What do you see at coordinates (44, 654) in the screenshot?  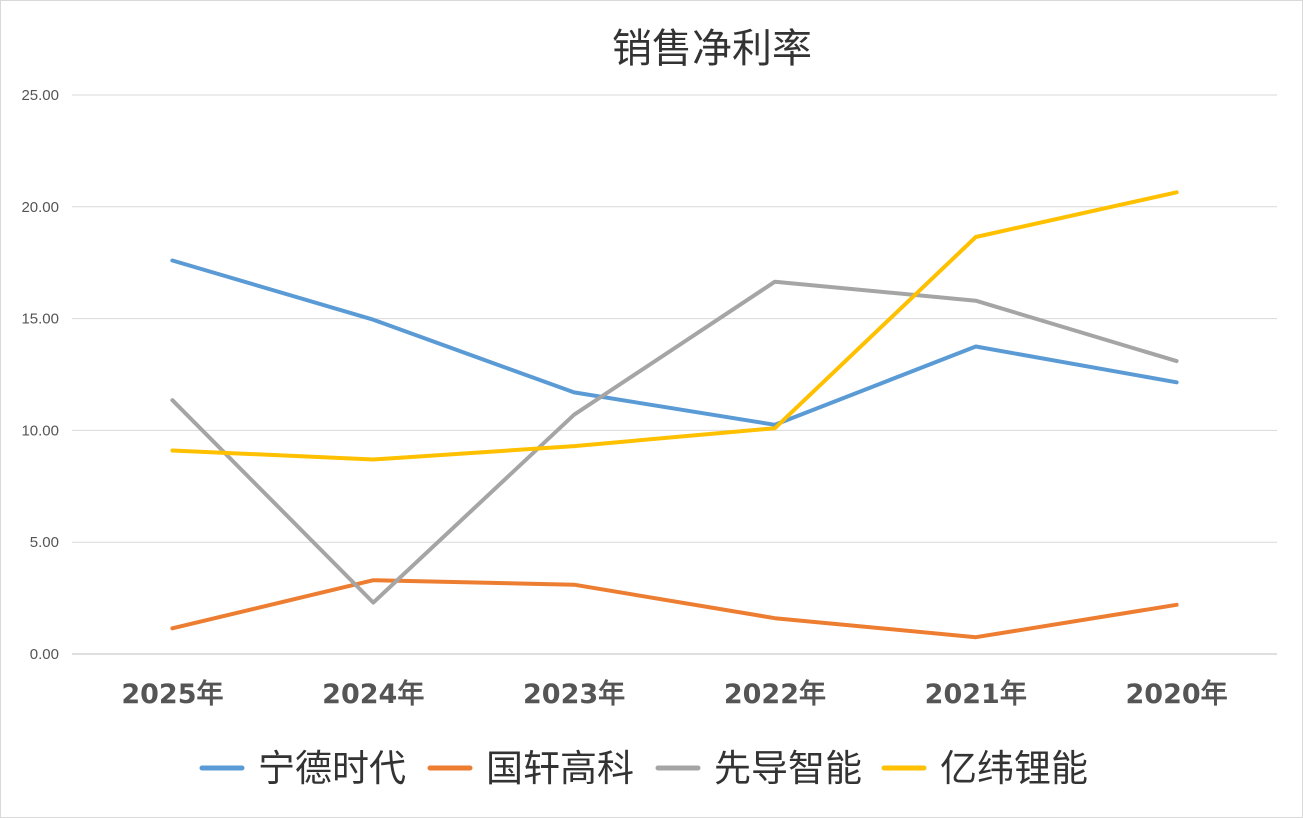 I see `y-tick-label: 0.00` at bounding box center [44, 654].